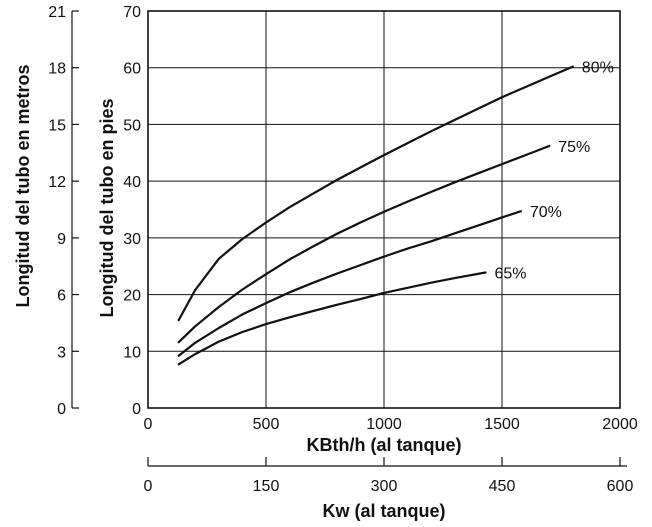 The height and width of the screenshot is (527, 652). Describe the element at coordinates (546, 212) in the screenshot. I see `series-label: 70%` at that location.